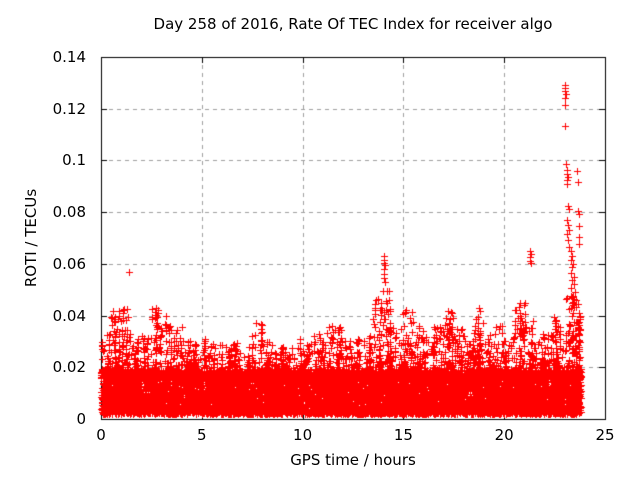  I want to click on x-tick-label: 20, so click(504, 435).